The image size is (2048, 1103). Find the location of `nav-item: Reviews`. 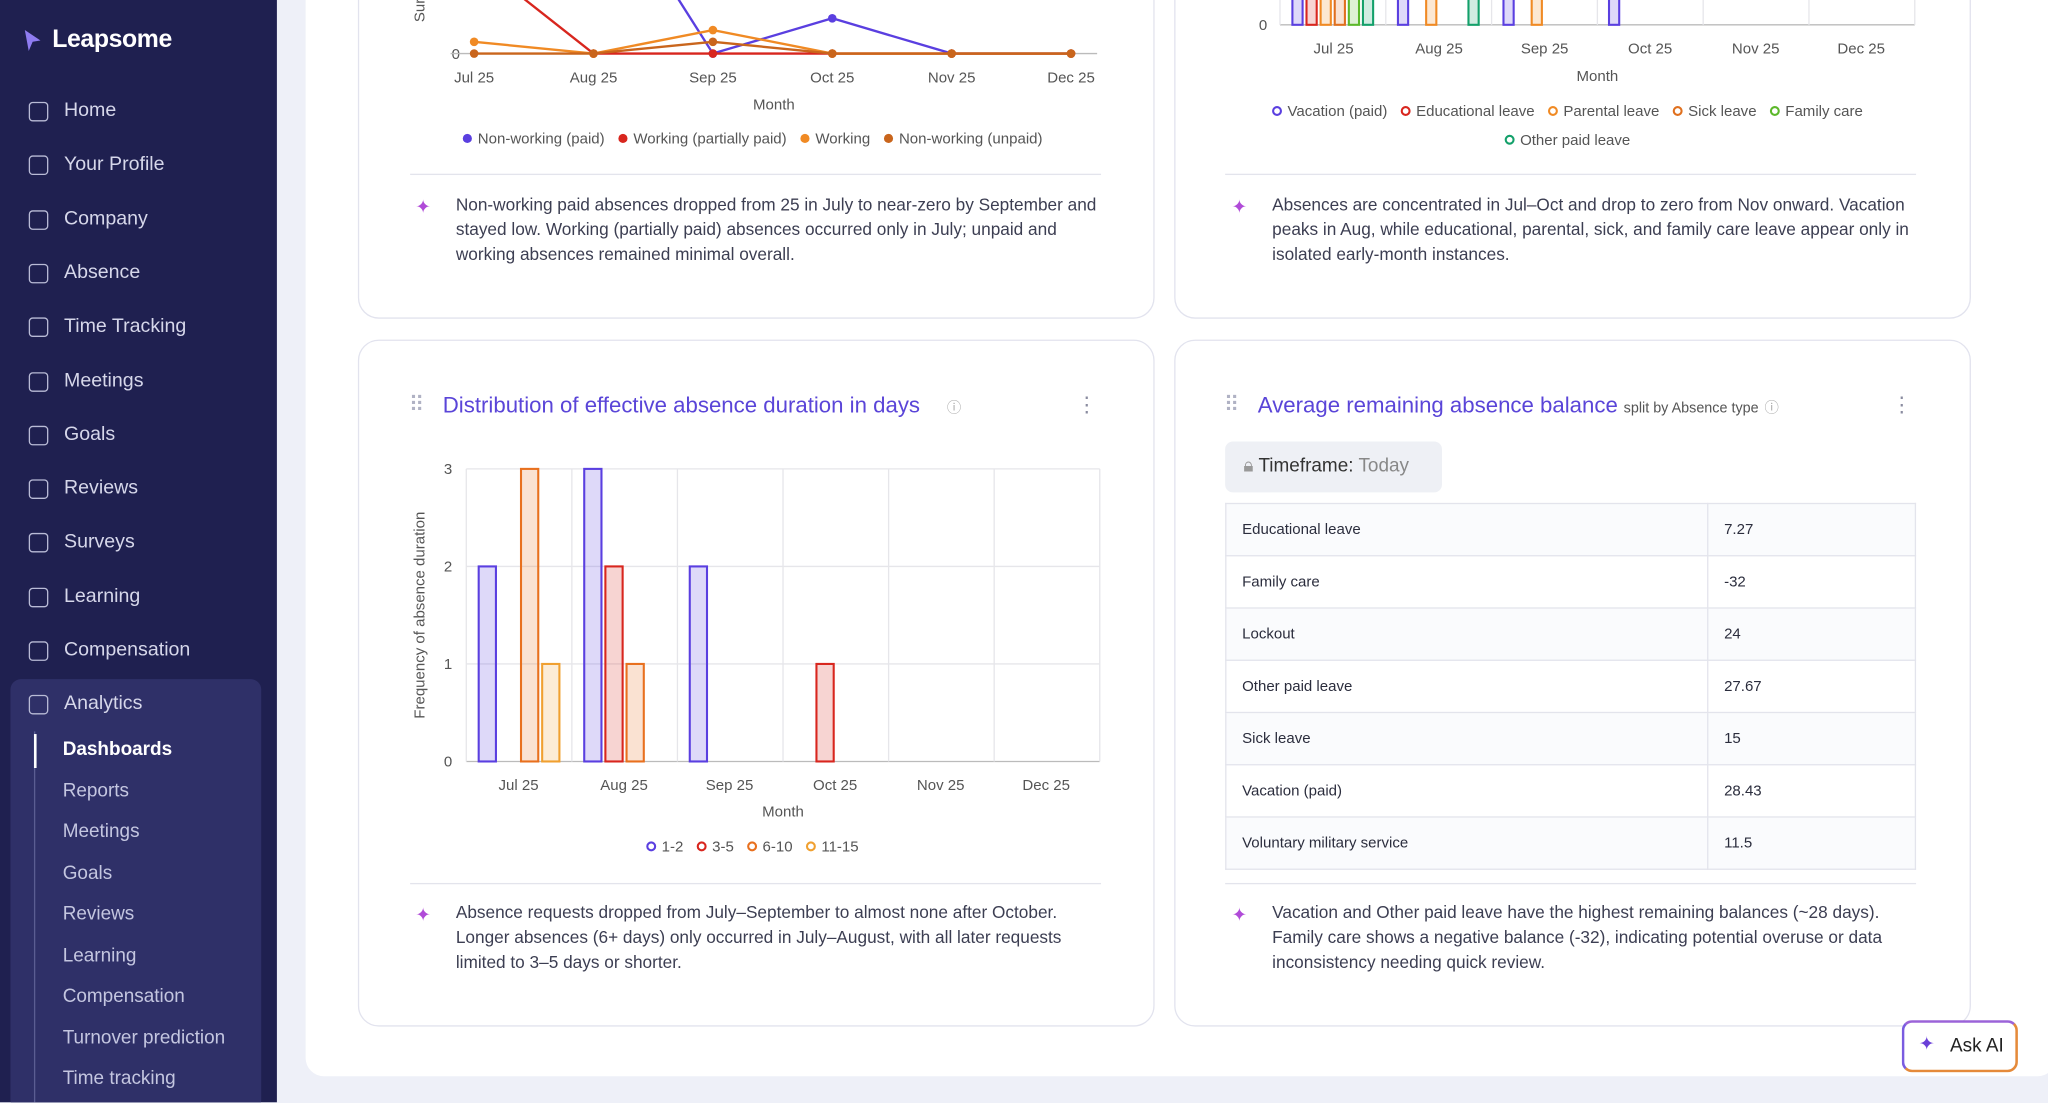

nav-item: Reviews is located at coordinates (101, 488).